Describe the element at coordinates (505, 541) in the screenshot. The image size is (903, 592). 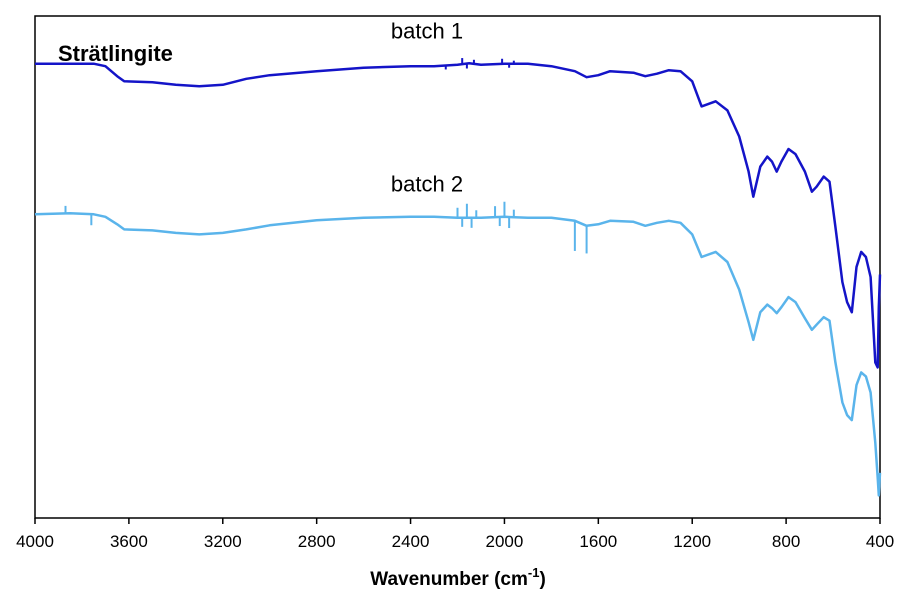
I see `x-tick-label: 2000` at that location.